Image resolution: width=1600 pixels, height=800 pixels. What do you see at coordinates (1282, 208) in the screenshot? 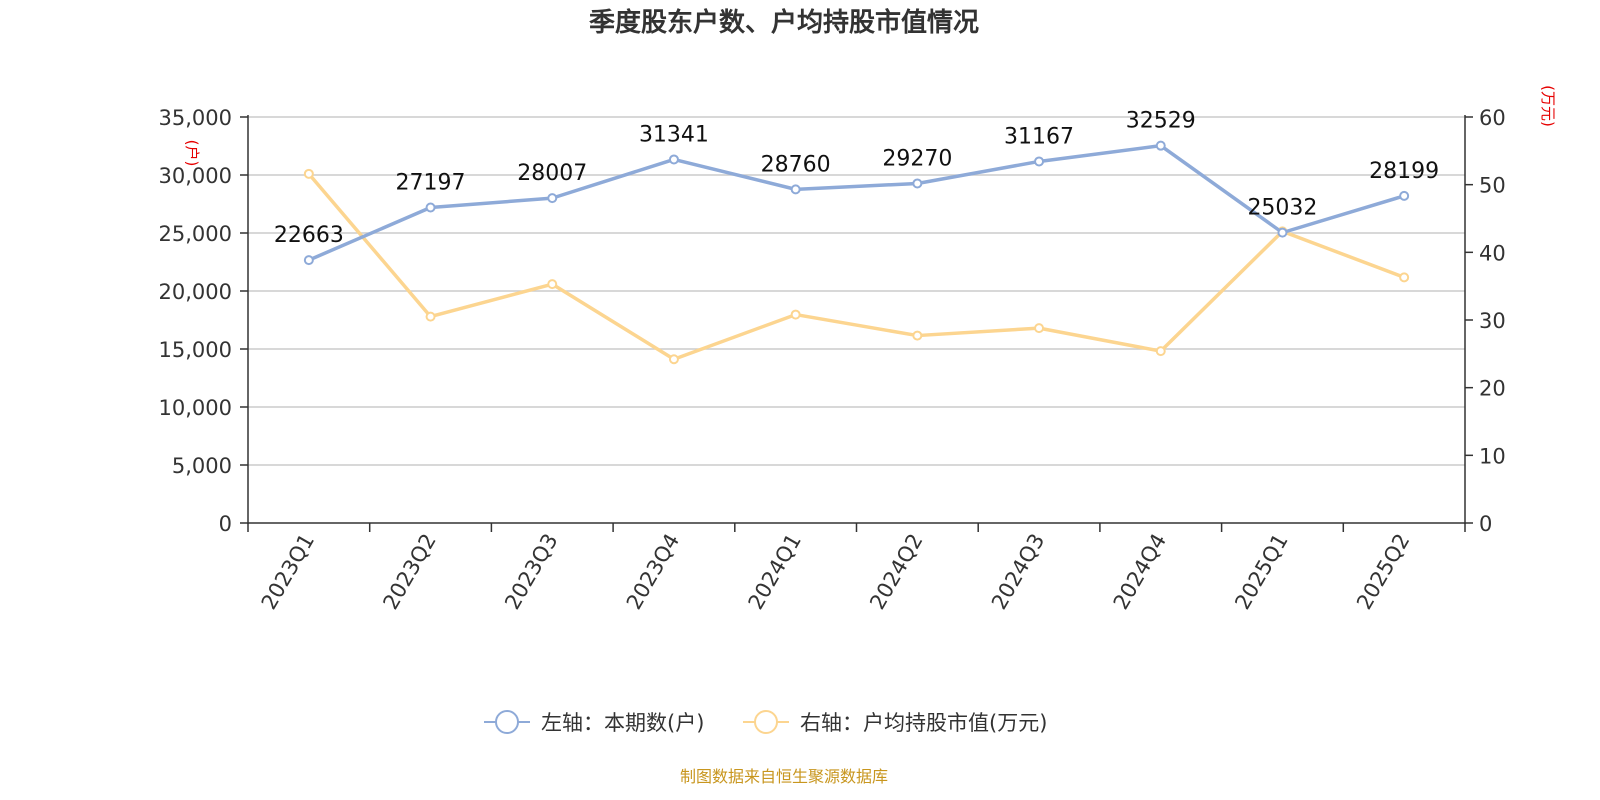
I see `data-label: 25032` at bounding box center [1282, 208].